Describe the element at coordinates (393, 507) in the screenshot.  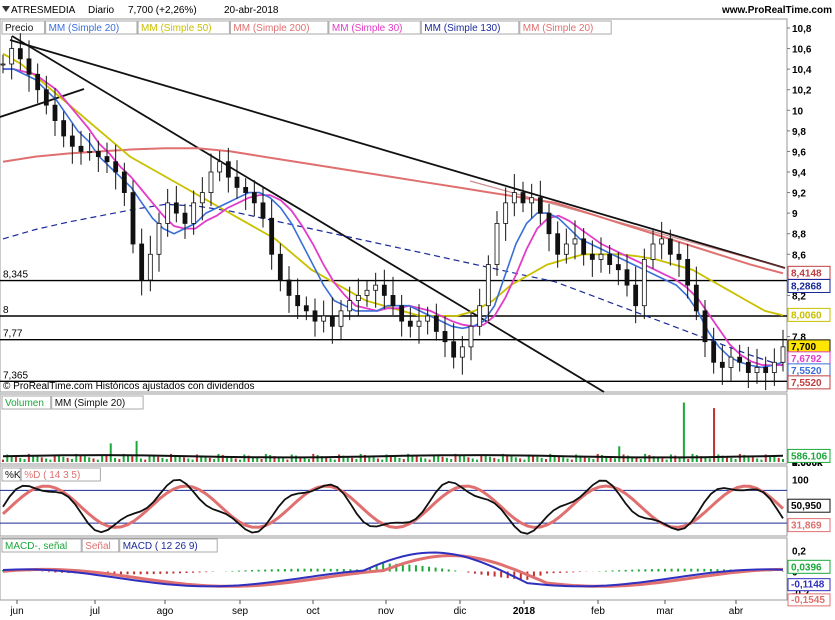
I see `stoch-d-line` at that location.